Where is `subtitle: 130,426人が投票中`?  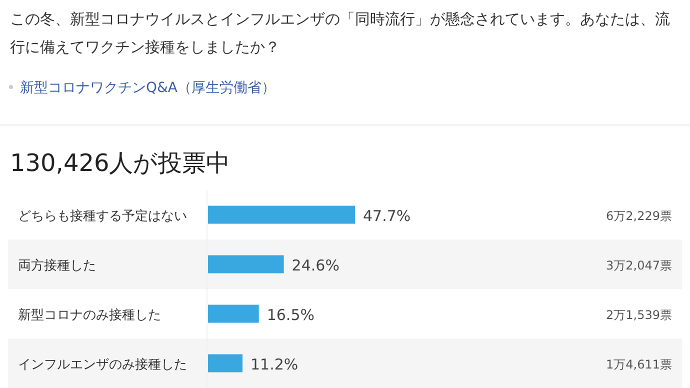
subtitle: 130,426人が投票中 is located at coordinates (120, 163).